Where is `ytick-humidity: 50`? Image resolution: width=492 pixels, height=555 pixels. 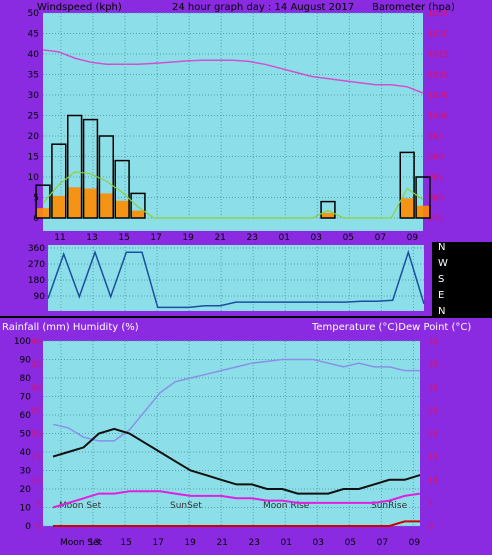 ytick-humidity: 50 is located at coordinates (26, 435).